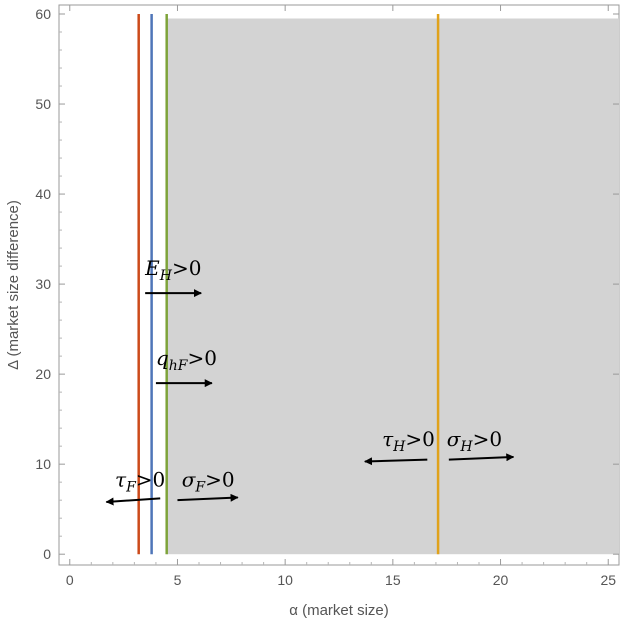 The height and width of the screenshot is (629, 624). What do you see at coordinates (285, 580) in the screenshot?
I see `x-tick-label: 10` at bounding box center [285, 580].